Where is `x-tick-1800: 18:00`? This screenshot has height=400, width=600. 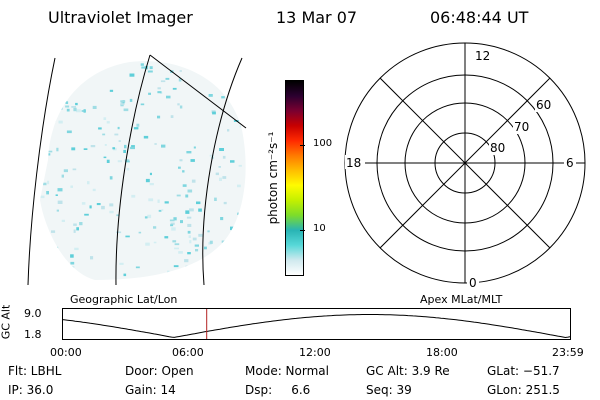
x-tick-1800: 18:00 is located at coordinates (442, 352).